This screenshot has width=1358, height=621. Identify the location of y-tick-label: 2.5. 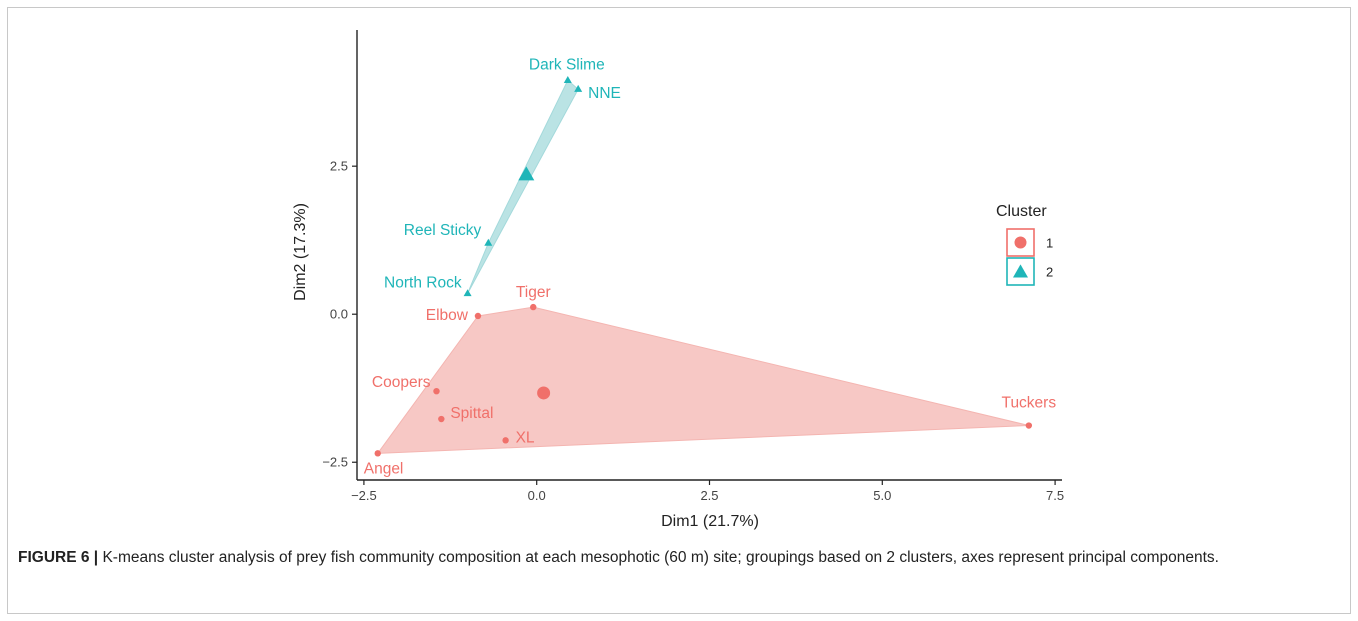
(339, 166).